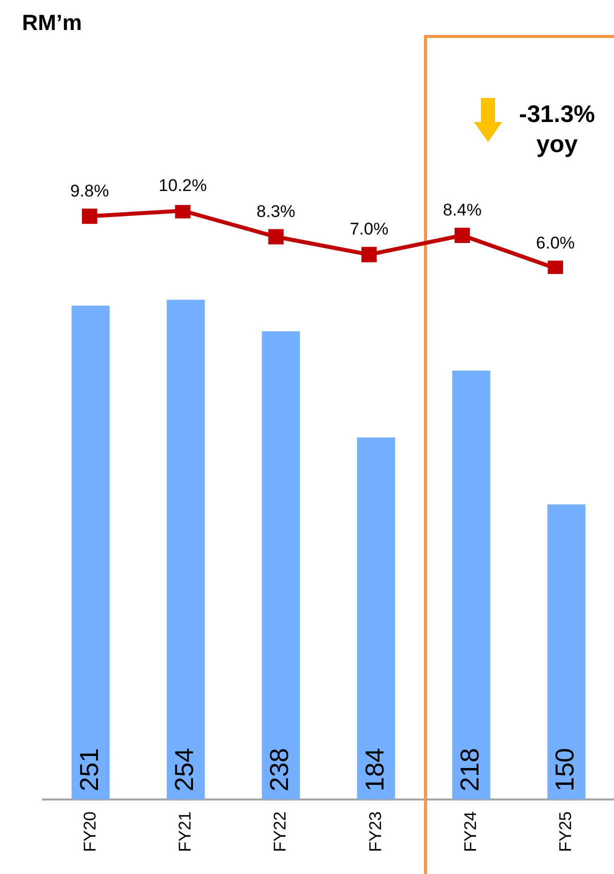 The width and height of the screenshot is (614, 874). Describe the element at coordinates (469, 770) in the screenshot. I see `data-label: 218` at that location.